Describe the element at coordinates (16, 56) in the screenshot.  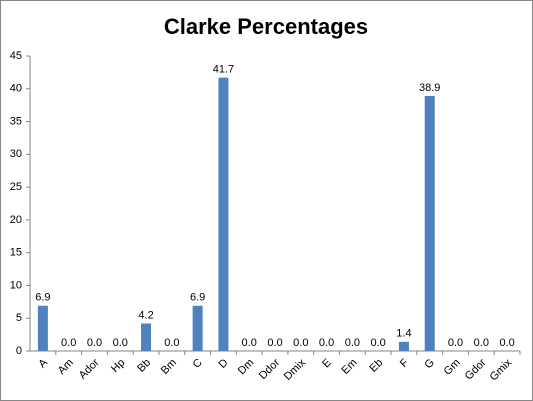
I see `y-tick-label: 45` at that location.